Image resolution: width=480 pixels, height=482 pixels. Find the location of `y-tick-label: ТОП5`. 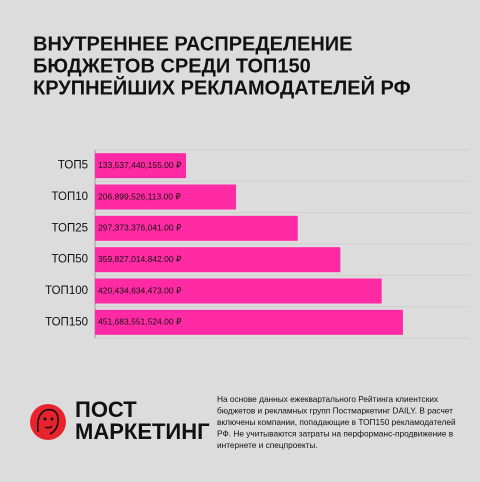

y-tick-label: ТОП5 is located at coordinates (73, 166).